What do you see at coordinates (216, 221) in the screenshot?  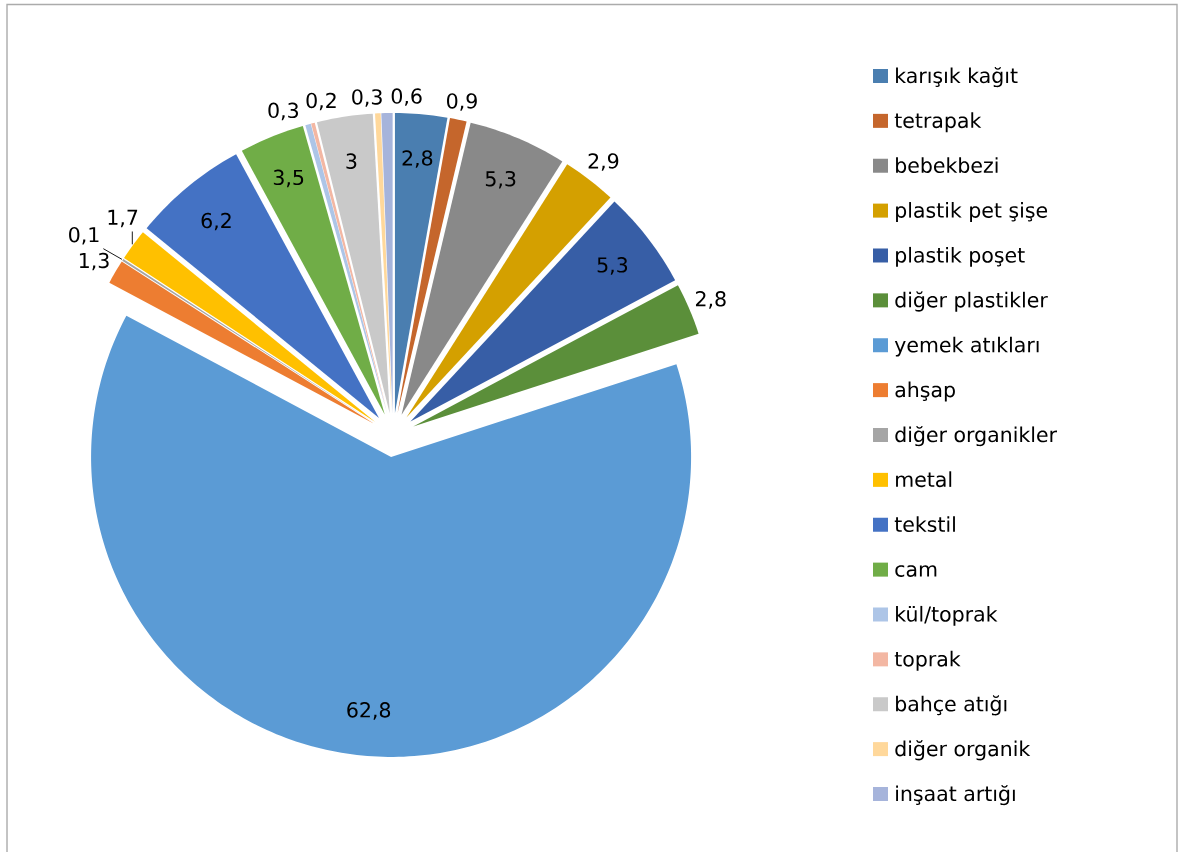 I see `data-label: 6,2` at bounding box center [216, 221].